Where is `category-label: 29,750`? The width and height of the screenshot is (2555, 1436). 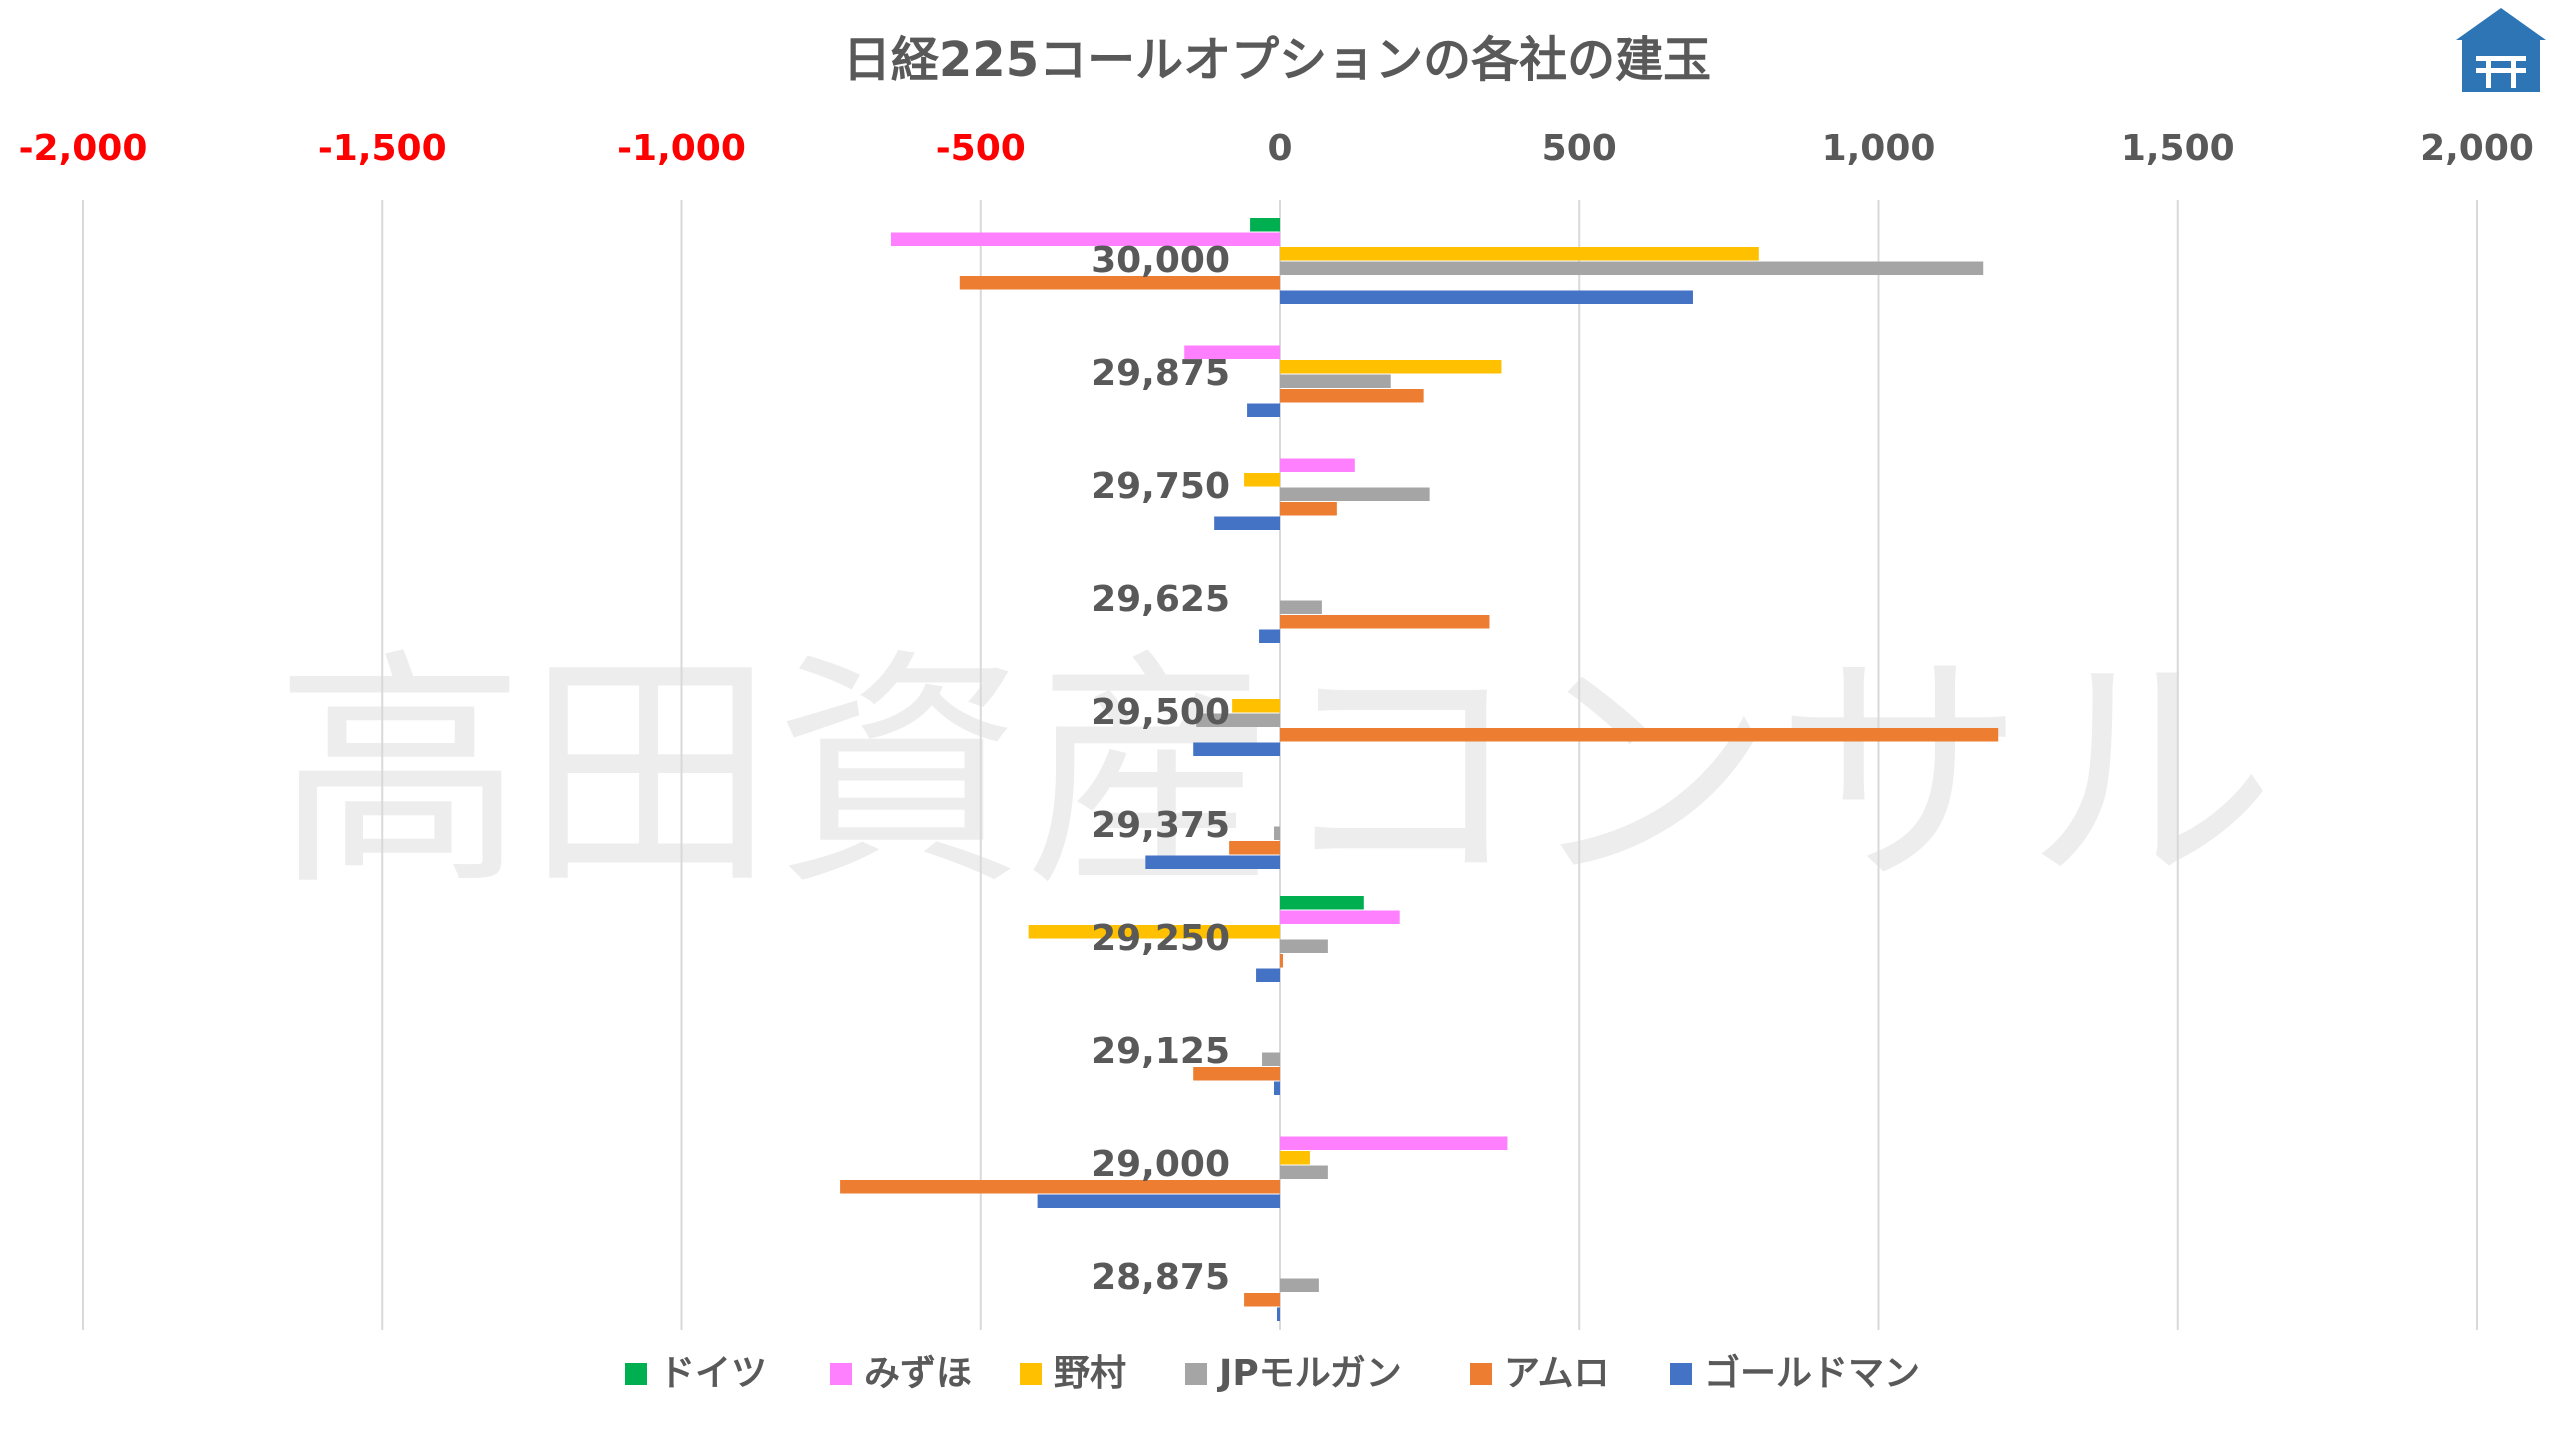
category-label: 29,750 is located at coordinates (1160, 486).